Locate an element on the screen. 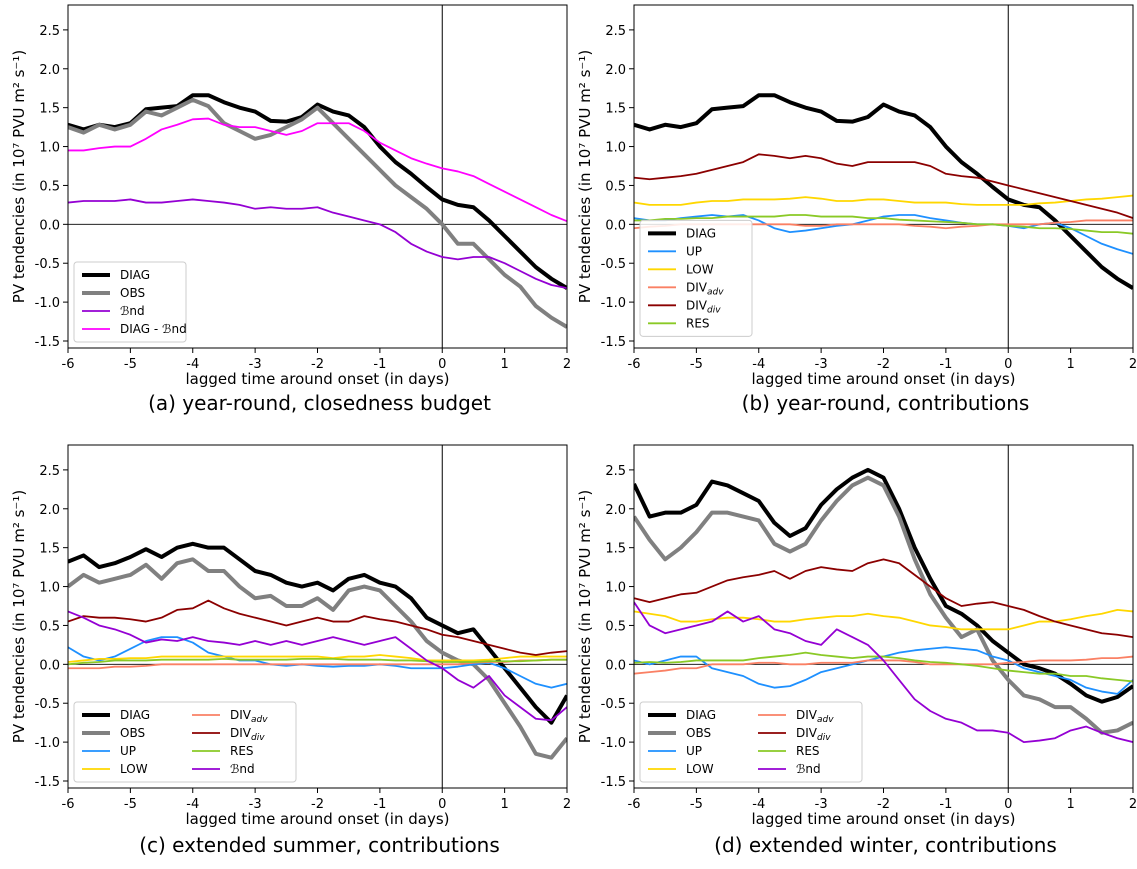 The width and height of the screenshot is (1137, 869). legend-name: DIAG - ℬnd is located at coordinates (153, 329).